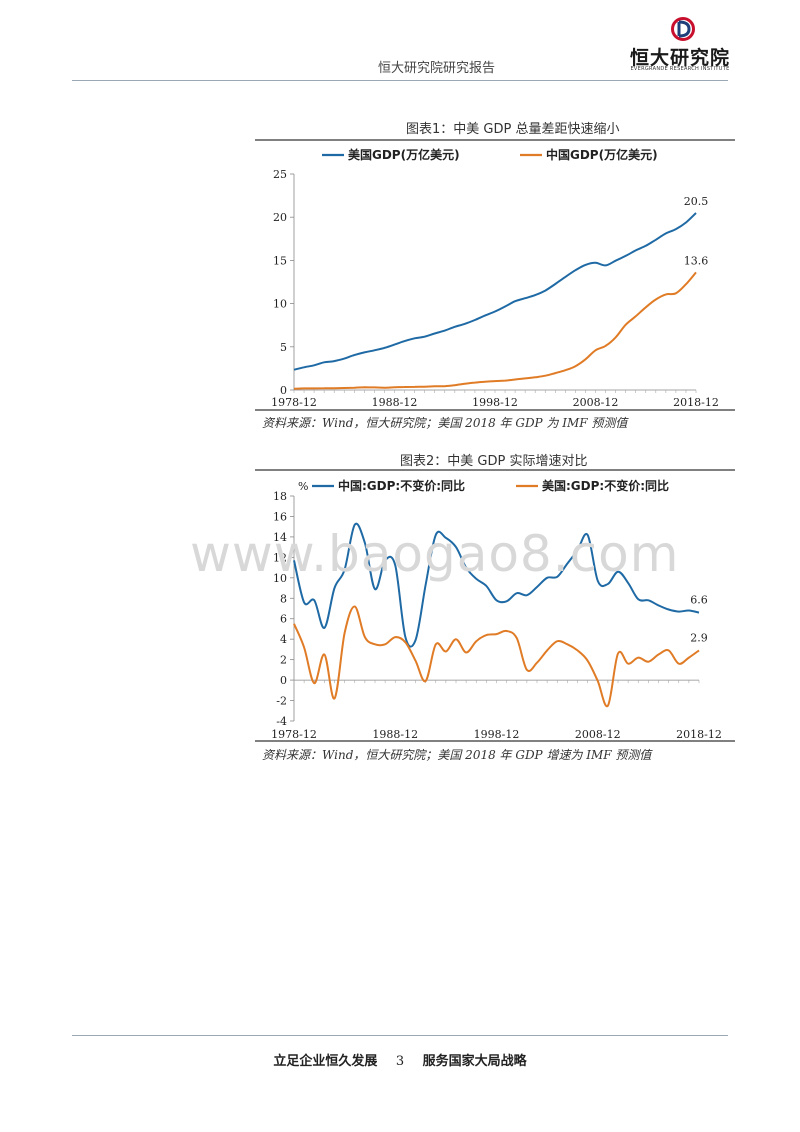  I want to click on logo-mark-icon, so click(683, 29).